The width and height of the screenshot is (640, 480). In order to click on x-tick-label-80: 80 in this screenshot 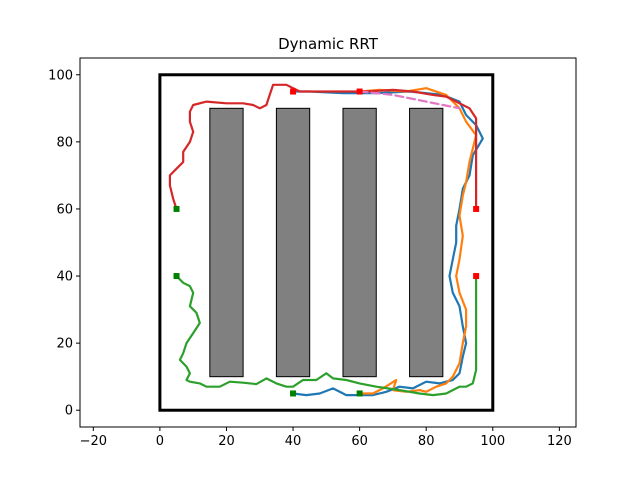, I will do `click(426, 441)`.